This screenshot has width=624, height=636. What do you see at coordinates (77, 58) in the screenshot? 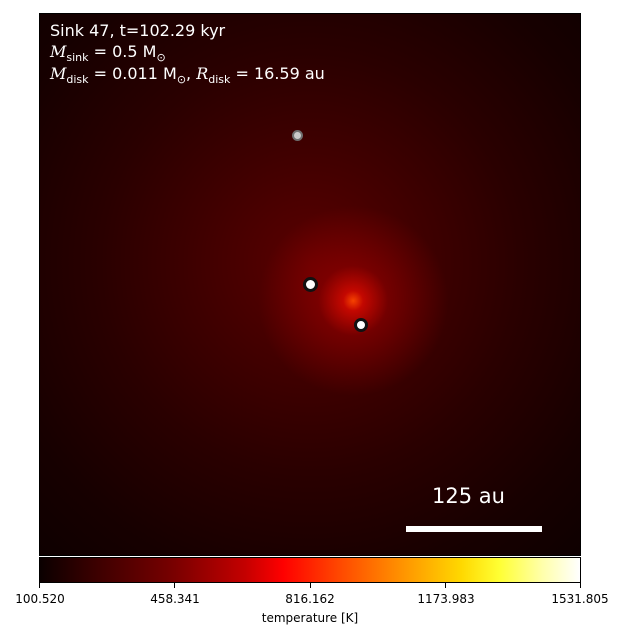
I see `sink-mass-subscript: sink` at bounding box center [77, 58].